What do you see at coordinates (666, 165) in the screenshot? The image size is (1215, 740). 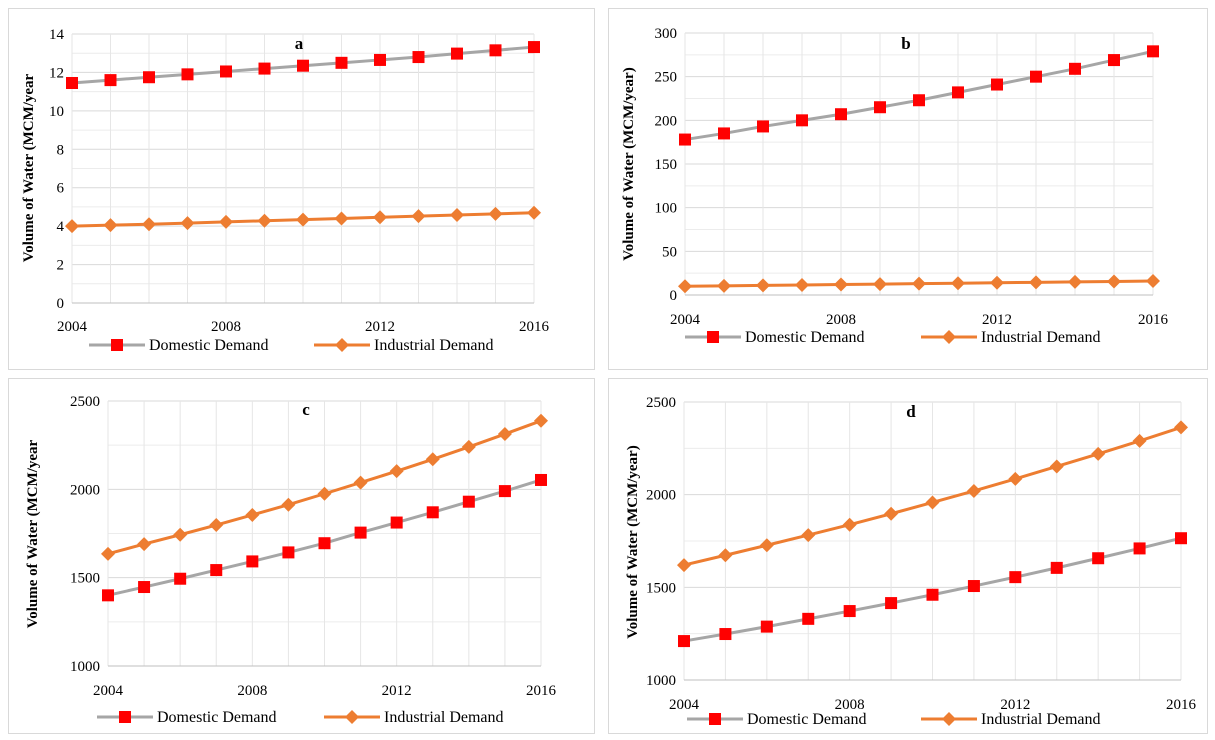 I see `y-tick-label: 150` at bounding box center [666, 165].